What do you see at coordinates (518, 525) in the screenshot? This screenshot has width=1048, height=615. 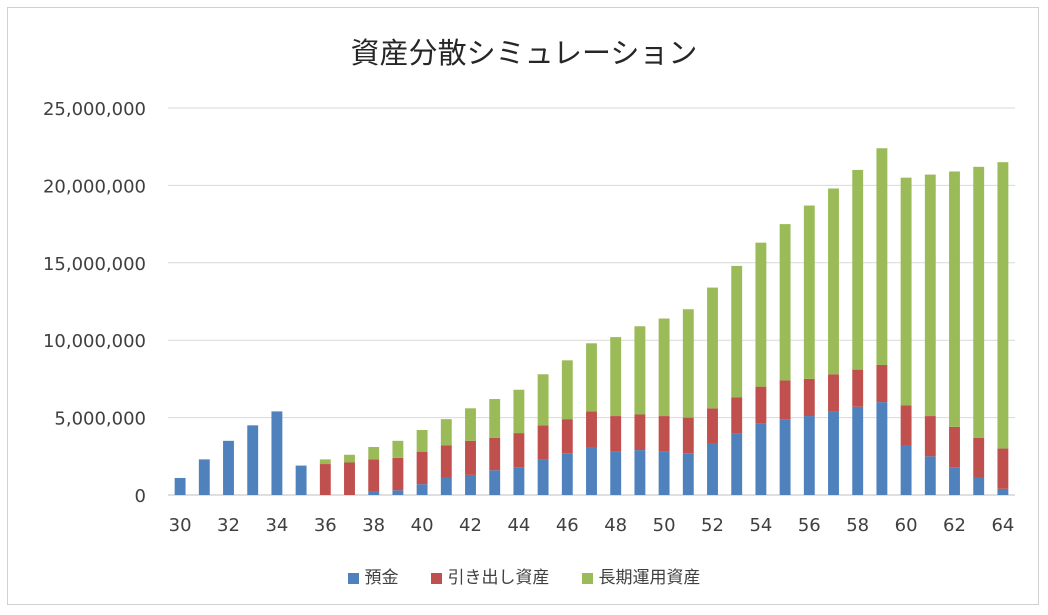 I see `x-tick-label: 44` at bounding box center [518, 525].